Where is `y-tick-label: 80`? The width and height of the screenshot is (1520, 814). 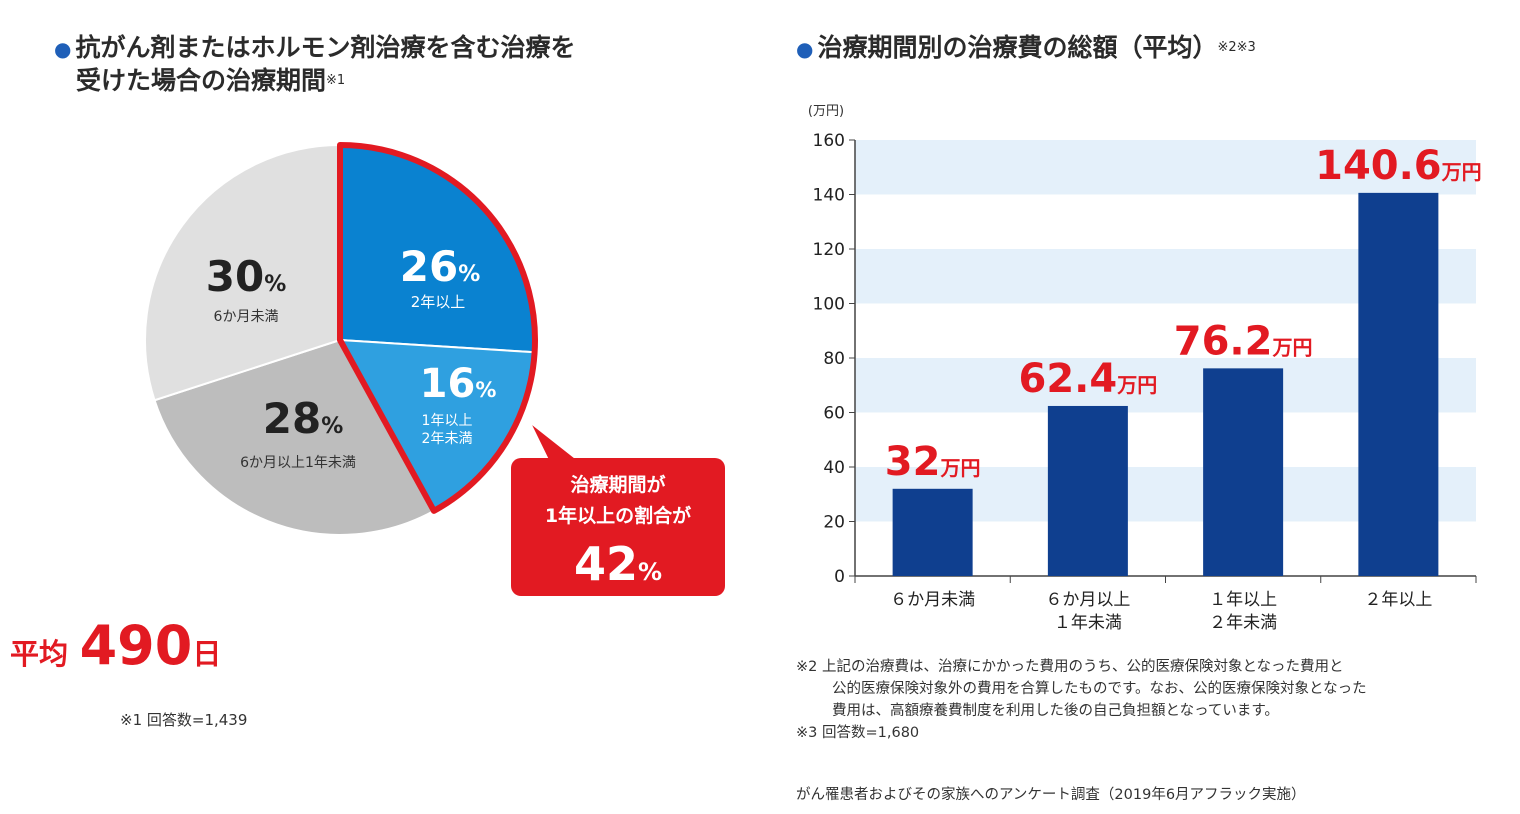 y-tick-label: 80 is located at coordinates (834, 359).